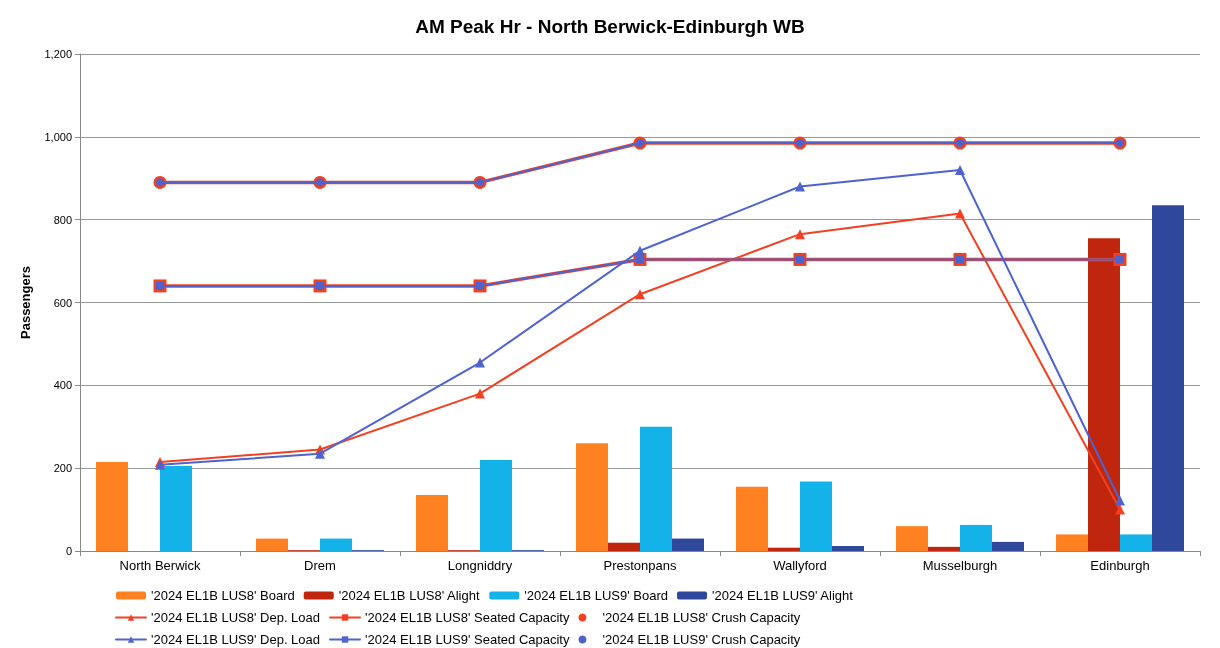 The image size is (1220, 648). Describe the element at coordinates (701, 639) in the screenshot. I see `legend-label: '2024 EL1B LUS9' Crush Capacity` at that location.